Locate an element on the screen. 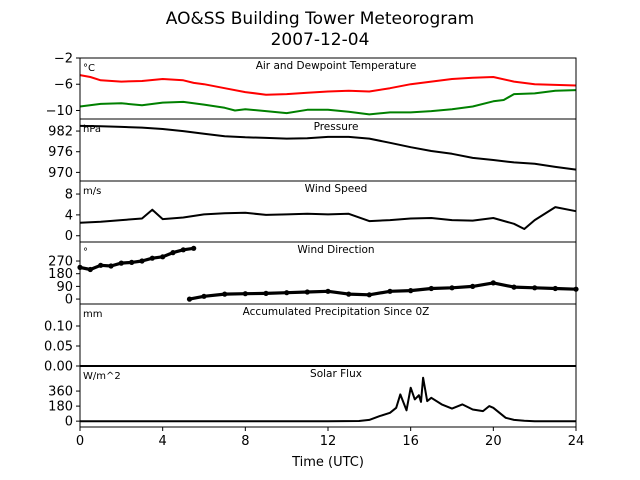 This screenshot has width=640, height=480. panel-1-series-1-line is located at coordinates (328, 85).